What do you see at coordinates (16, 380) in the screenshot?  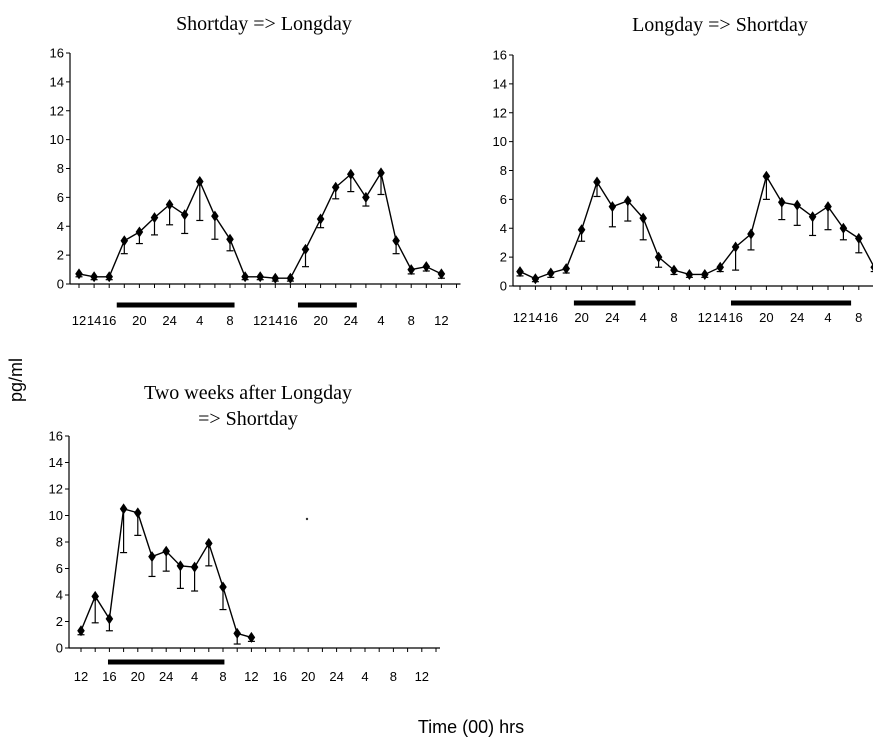 I see `y-axis-label: pg/ml` at bounding box center [16, 380].